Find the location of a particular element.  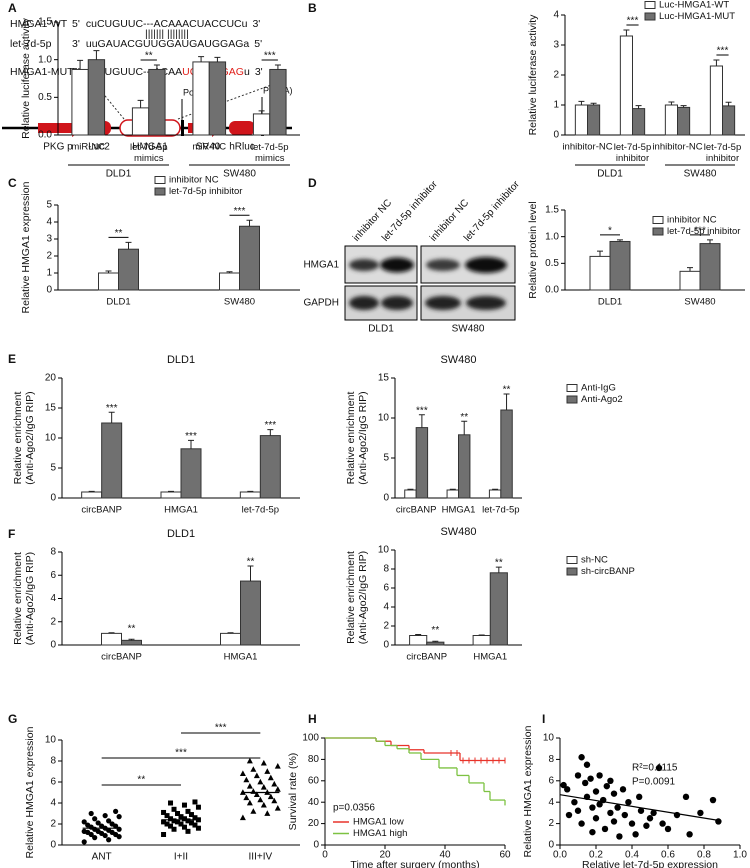

construct-label: PKG p is located at coordinates (58, 147).